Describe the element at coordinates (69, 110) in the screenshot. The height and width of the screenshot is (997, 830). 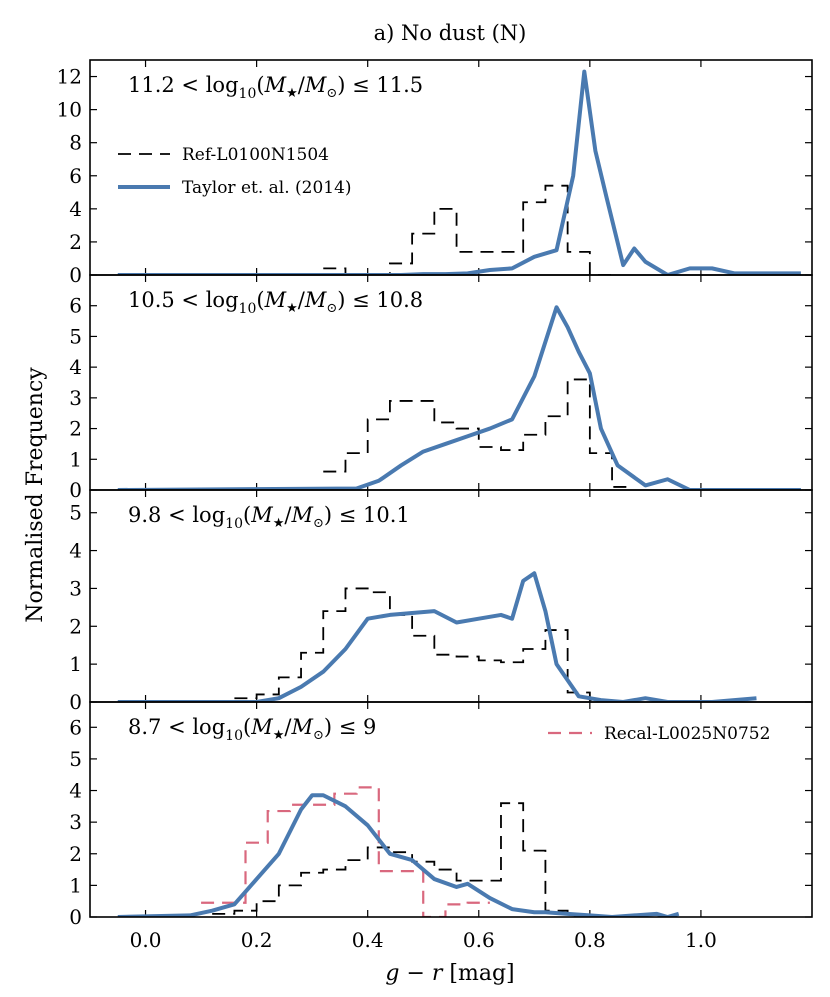
I see `y-tick-label: 10` at that location.